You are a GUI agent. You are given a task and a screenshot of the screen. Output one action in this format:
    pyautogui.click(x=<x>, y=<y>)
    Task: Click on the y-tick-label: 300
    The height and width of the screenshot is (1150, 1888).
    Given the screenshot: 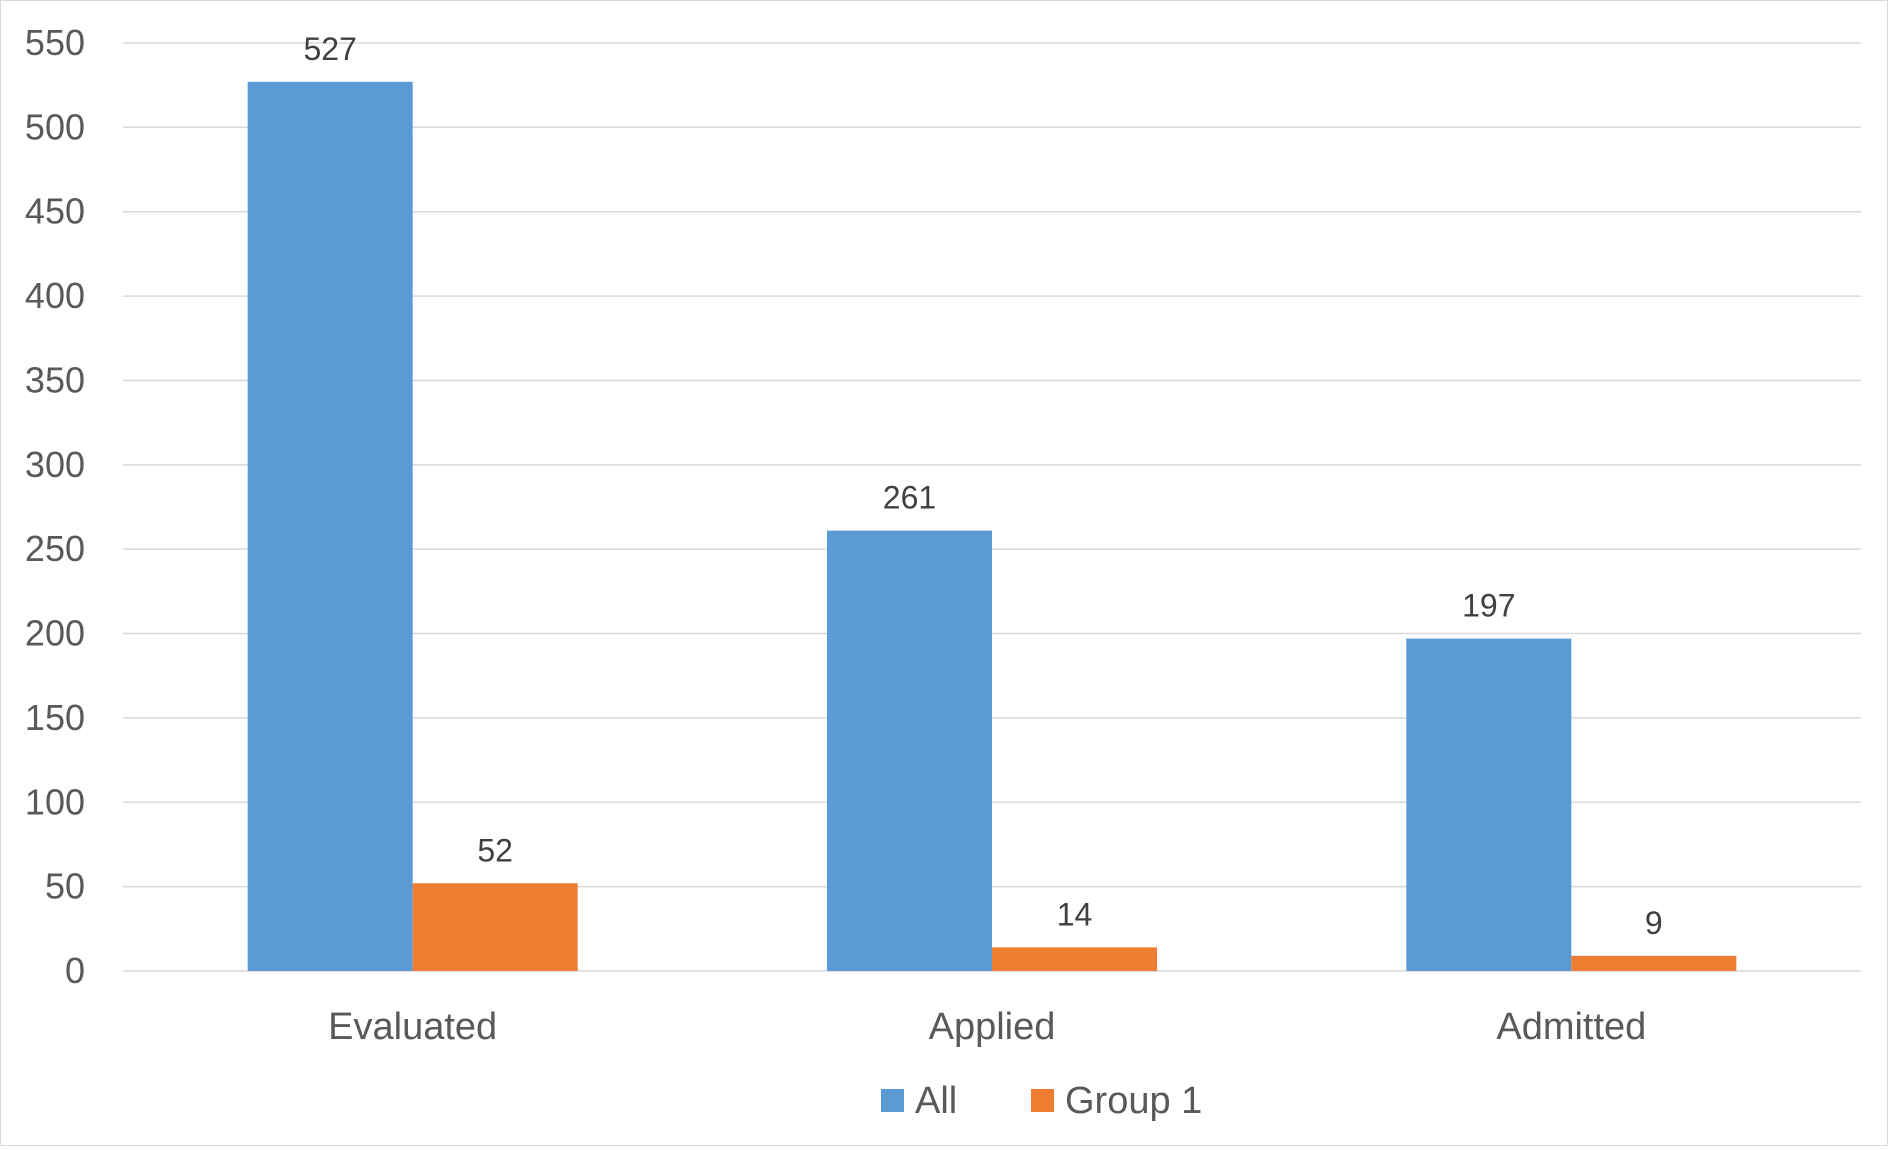 What is the action you would take?
    pyautogui.click(x=55, y=464)
    